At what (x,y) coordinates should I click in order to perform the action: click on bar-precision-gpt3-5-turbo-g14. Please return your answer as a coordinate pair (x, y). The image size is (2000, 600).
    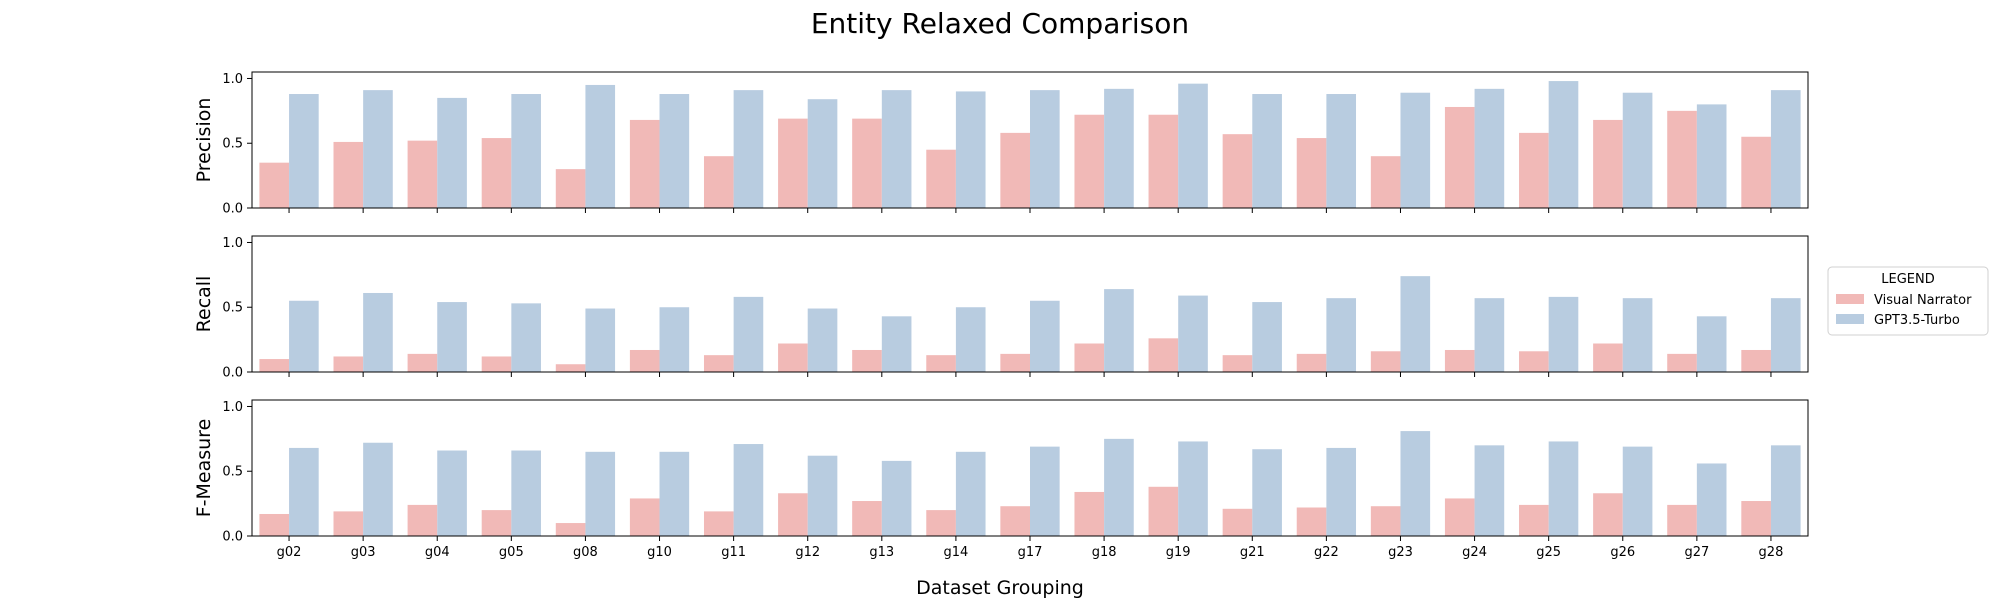
    Looking at the image, I should click on (970, 149).